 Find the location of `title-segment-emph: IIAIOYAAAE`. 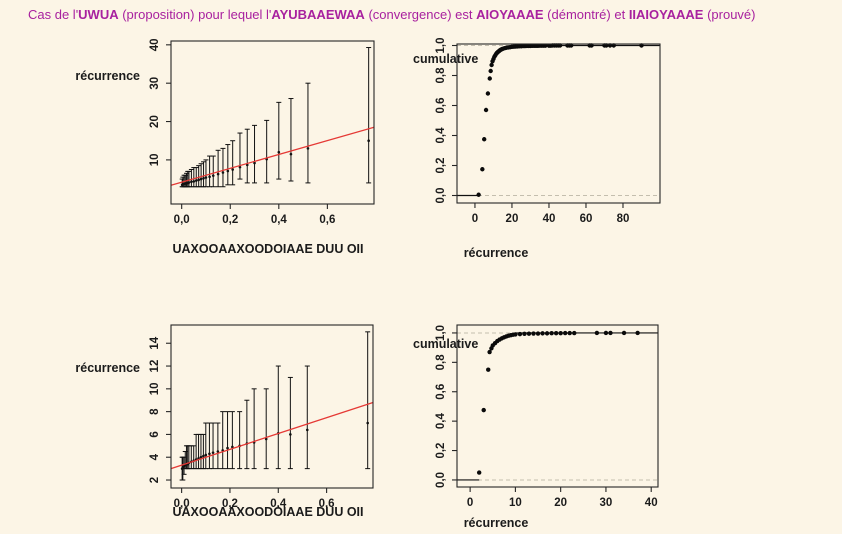

title-segment-emph: IIAIOYAAAE is located at coordinates (666, 14).